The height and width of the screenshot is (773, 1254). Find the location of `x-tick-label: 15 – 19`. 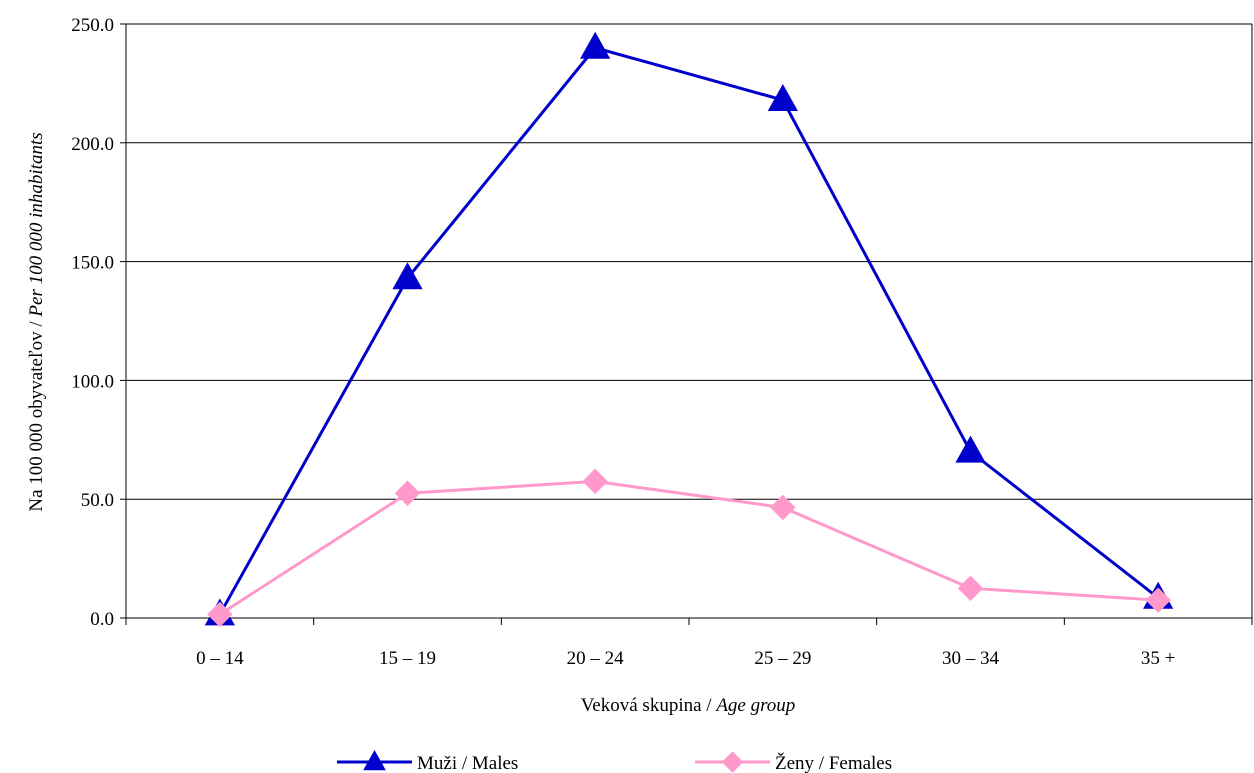

x-tick-label: 15 – 19 is located at coordinates (407, 658).